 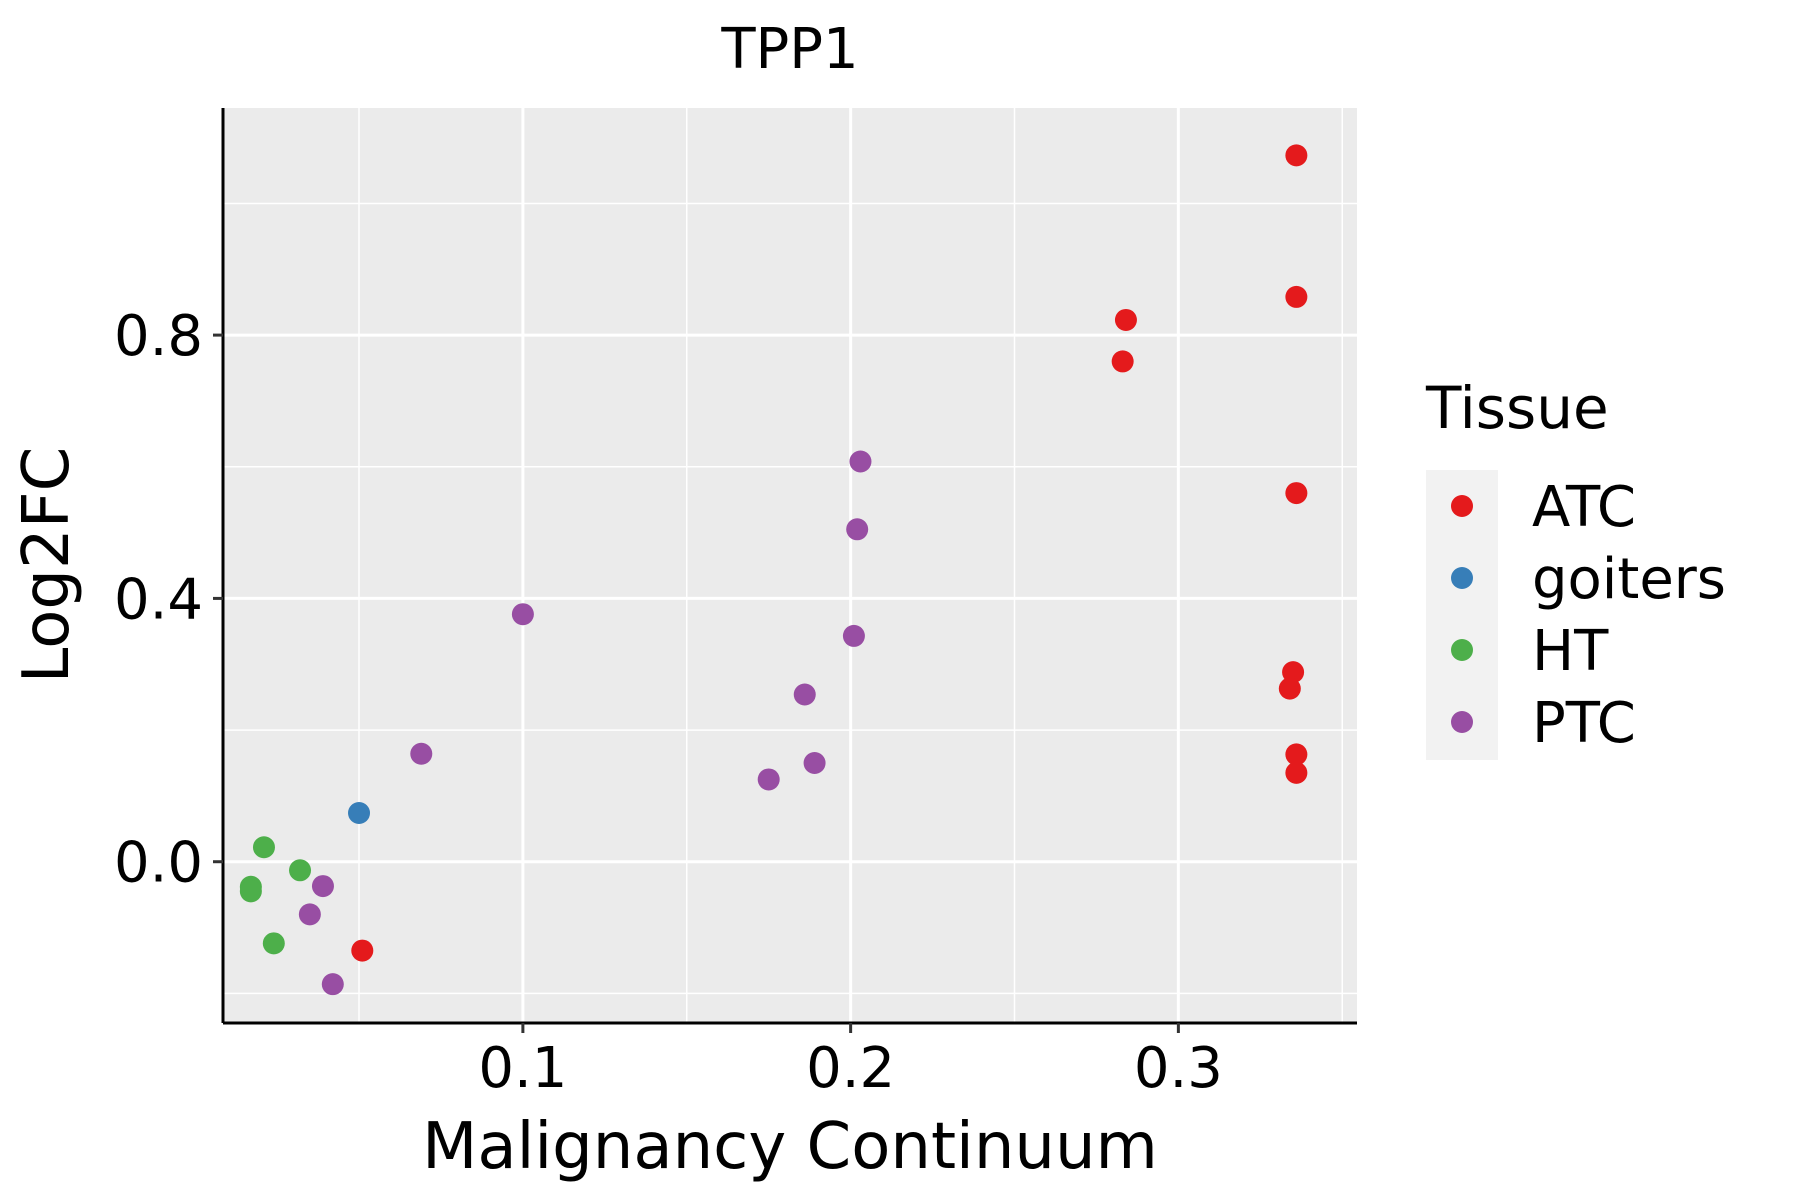 I want to click on y-tick-label: 0.0, so click(x=158, y=863).